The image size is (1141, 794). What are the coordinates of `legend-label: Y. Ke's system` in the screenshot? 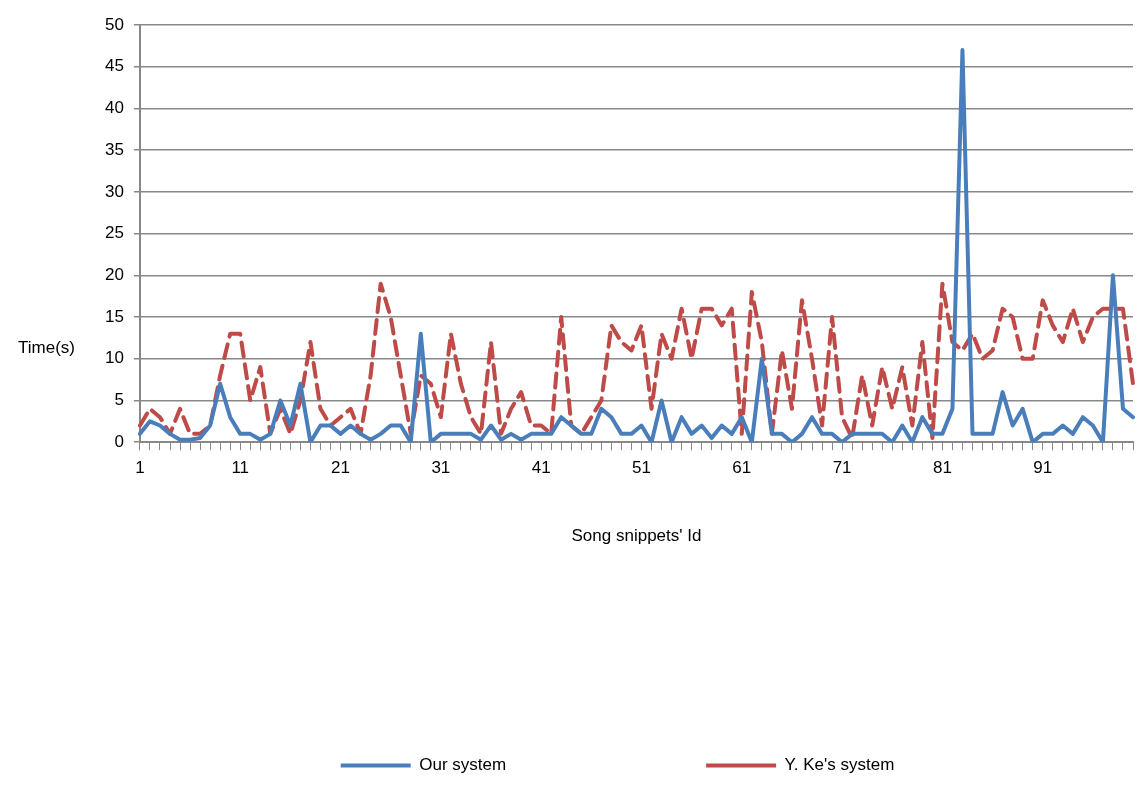 It's located at (839, 765).